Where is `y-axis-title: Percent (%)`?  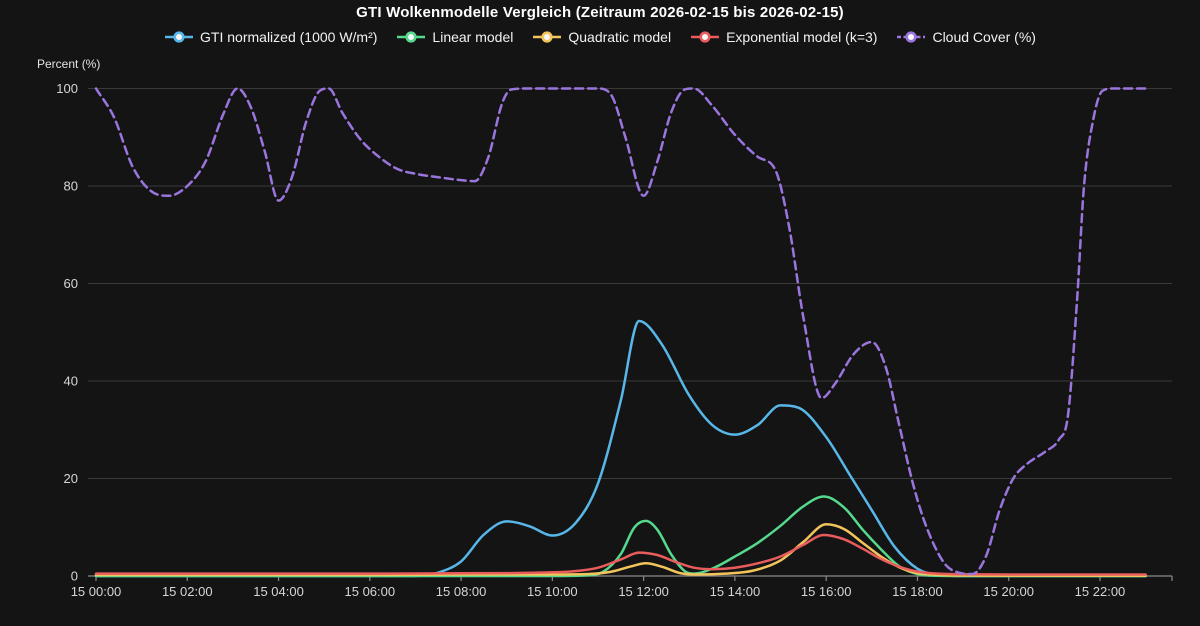
y-axis-title: Percent (%) is located at coordinates (69, 64).